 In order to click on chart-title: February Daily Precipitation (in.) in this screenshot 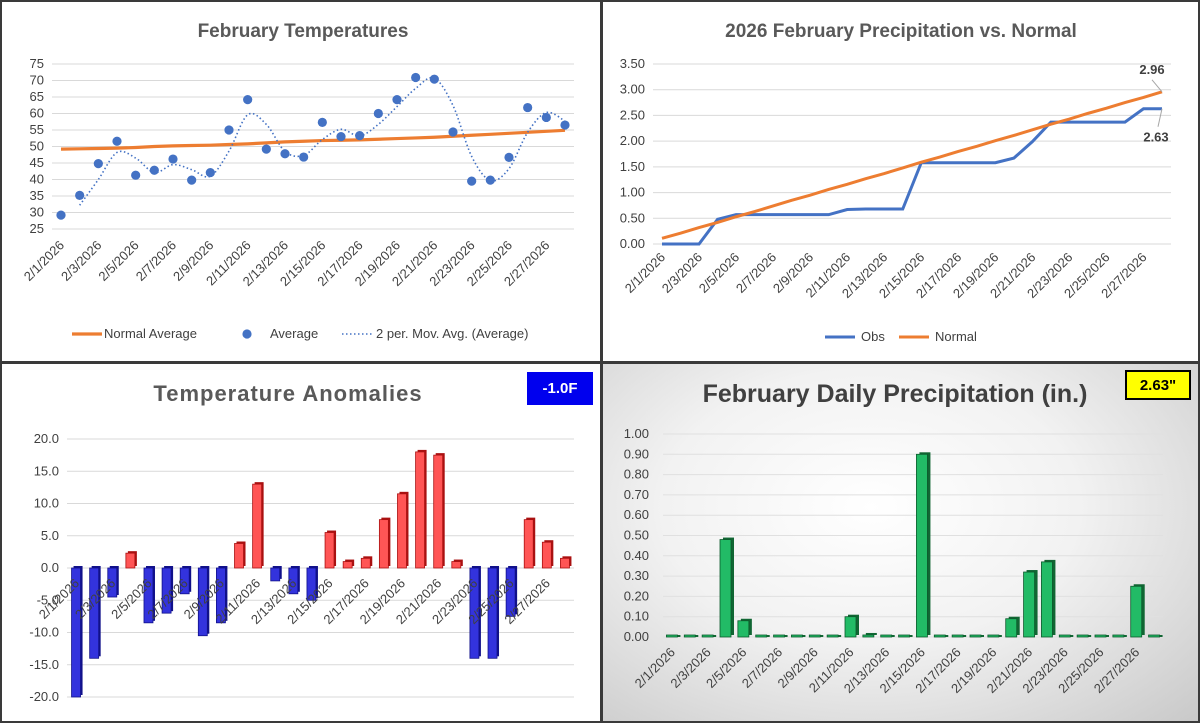, I will do `click(895, 394)`.